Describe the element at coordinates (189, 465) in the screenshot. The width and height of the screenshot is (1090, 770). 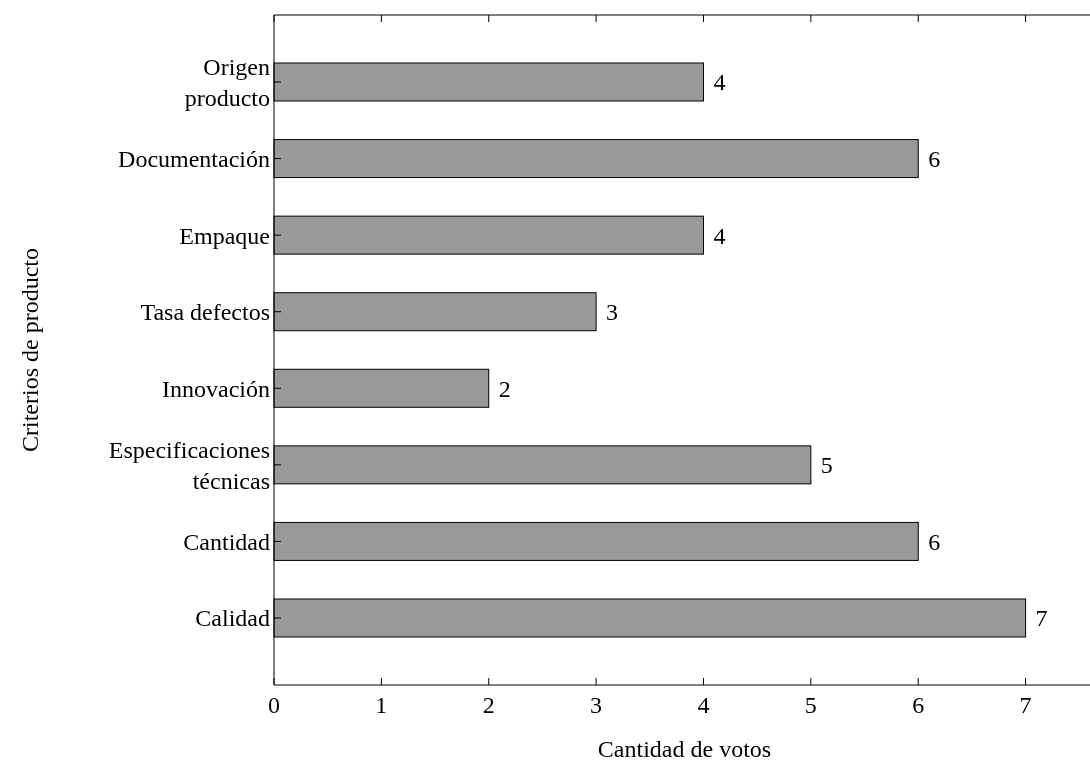
I see `y-tick-label: Especificaciones técnicas` at that location.